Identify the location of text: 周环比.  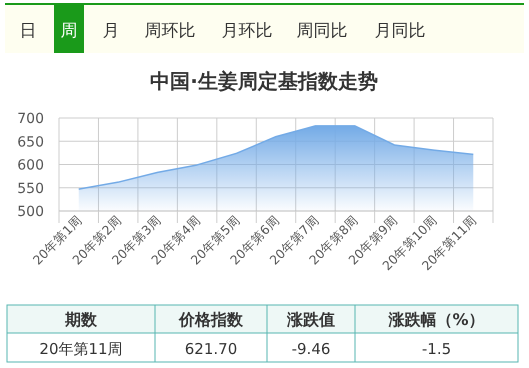
(170, 31).